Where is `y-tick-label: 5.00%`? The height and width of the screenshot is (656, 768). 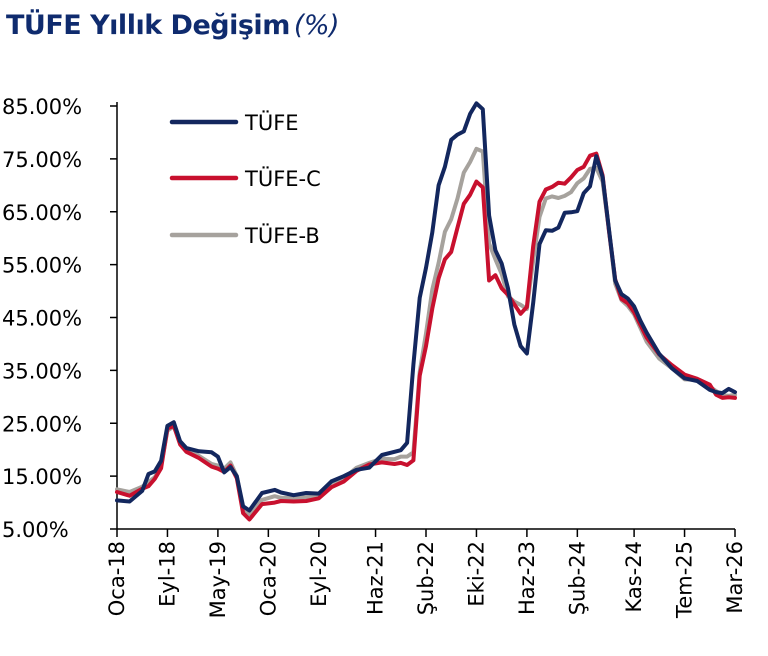 y-tick-label: 5.00% is located at coordinates (35, 530).